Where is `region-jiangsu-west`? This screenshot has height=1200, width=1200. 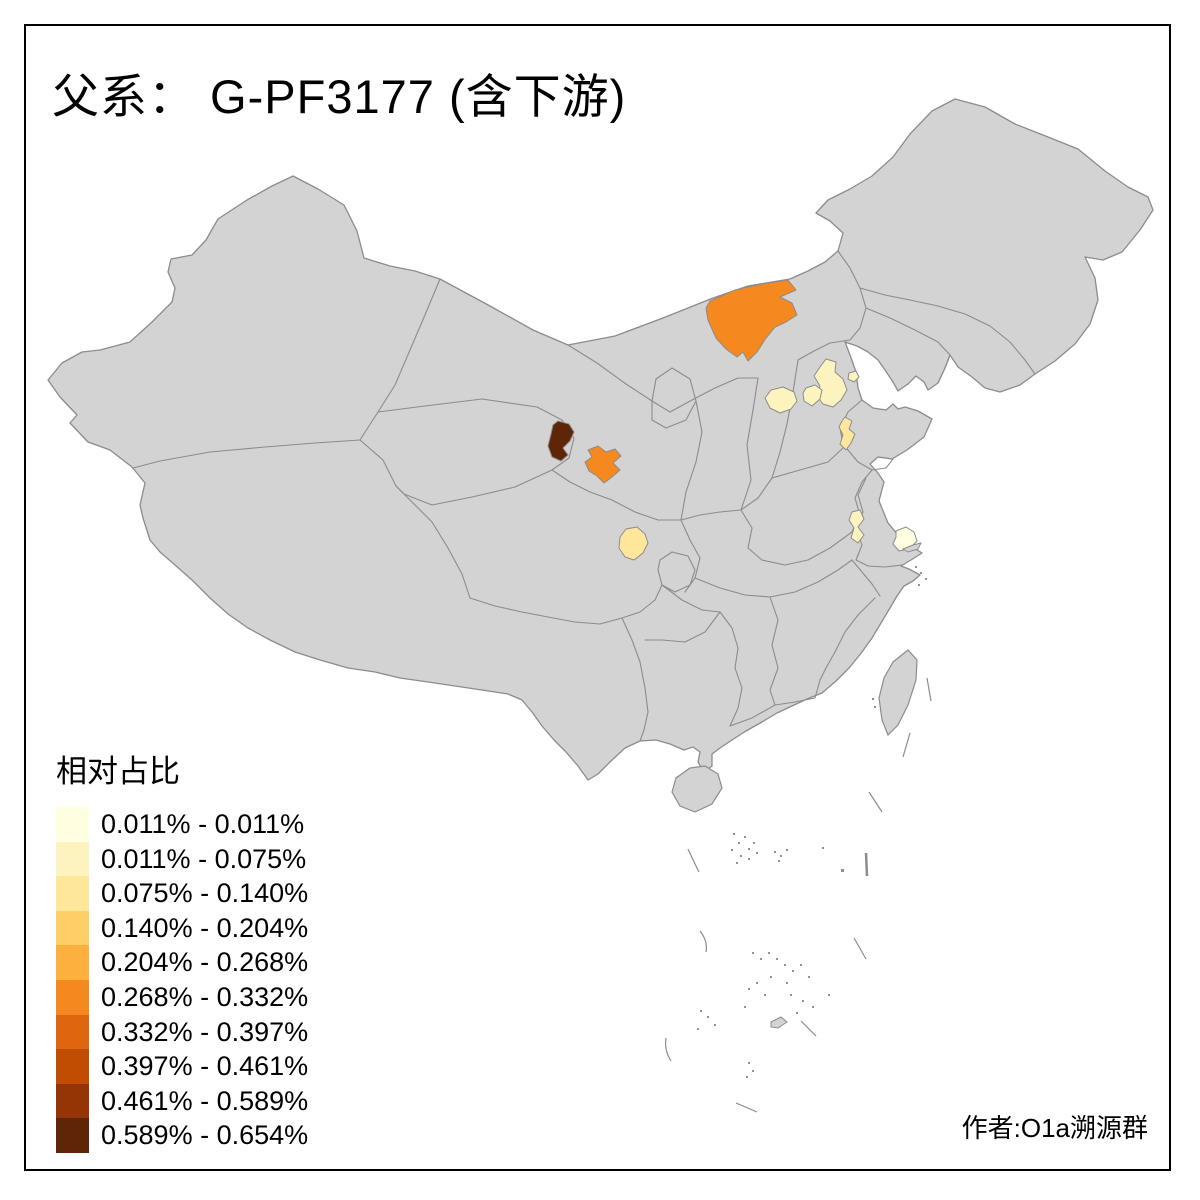 region-jiangsu-west is located at coordinates (856, 526).